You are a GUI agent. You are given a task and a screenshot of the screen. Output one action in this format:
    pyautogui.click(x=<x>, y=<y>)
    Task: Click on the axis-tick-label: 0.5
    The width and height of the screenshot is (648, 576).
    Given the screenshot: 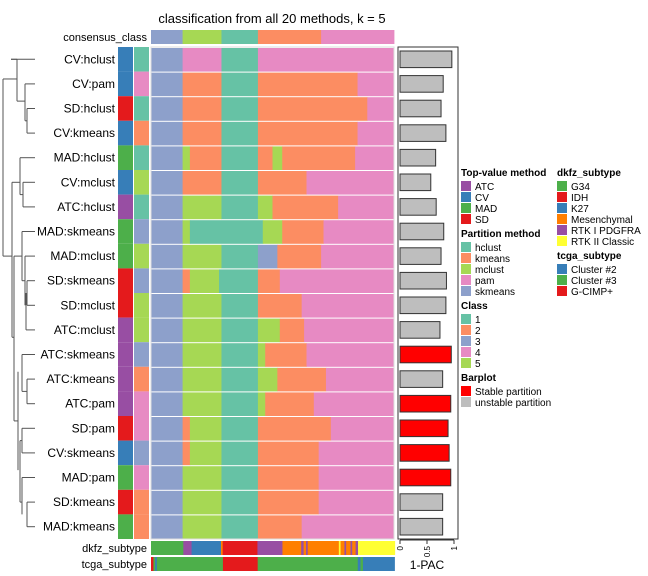 What is the action you would take?
    pyautogui.click(x=427, y=551)
    